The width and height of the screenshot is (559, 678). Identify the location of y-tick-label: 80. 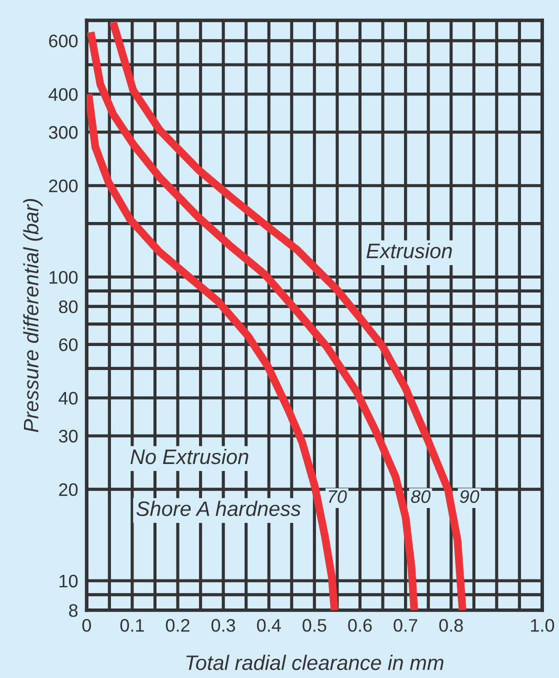
(68, 307).